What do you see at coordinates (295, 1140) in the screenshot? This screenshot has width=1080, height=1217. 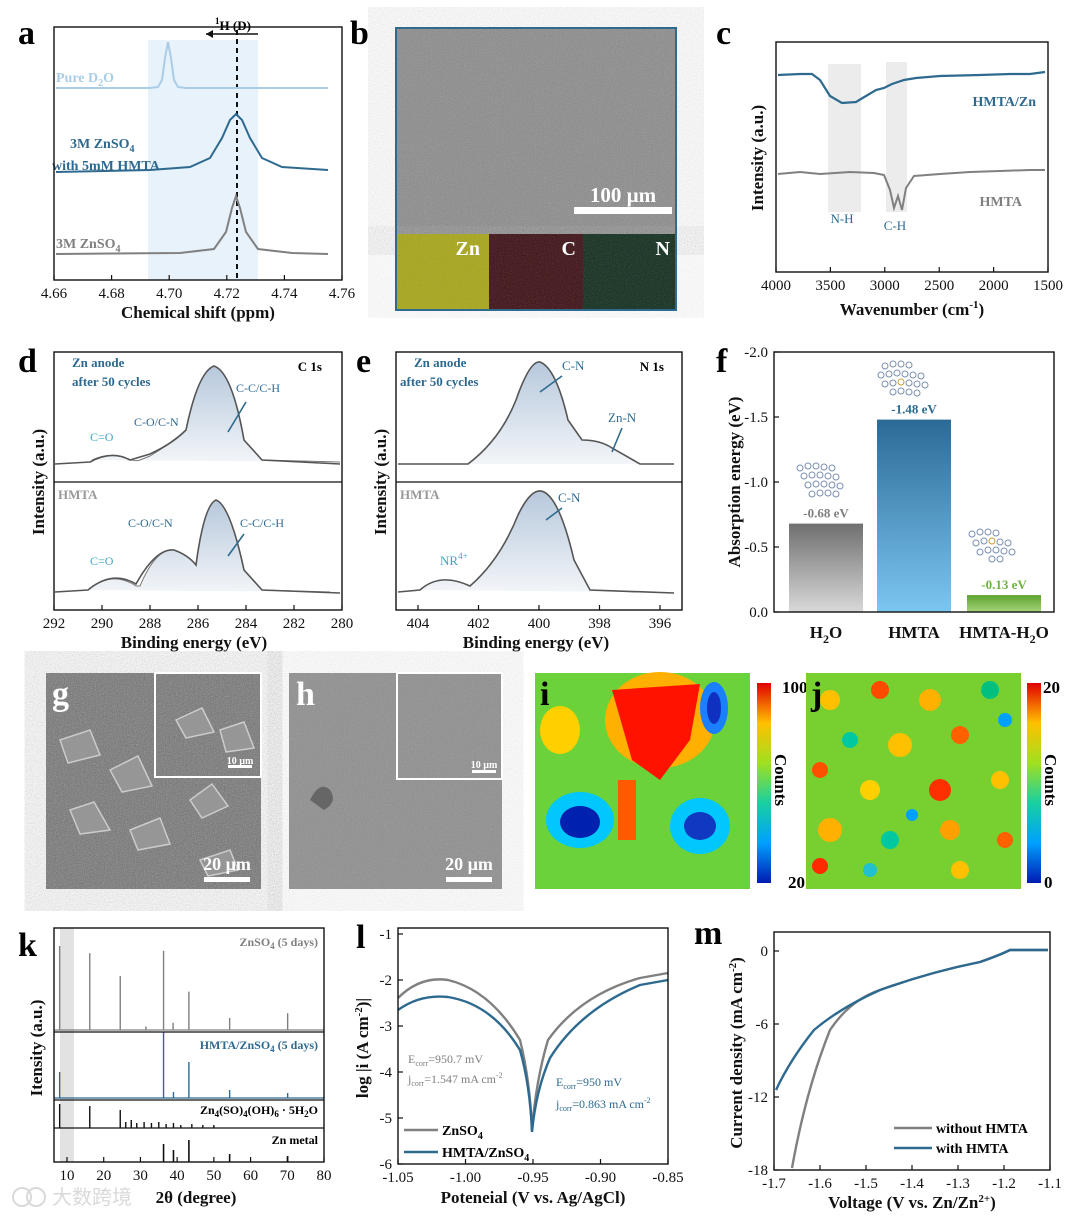 I see `label-zn-metal: Zn metal` at bounding box center [295, 1140].